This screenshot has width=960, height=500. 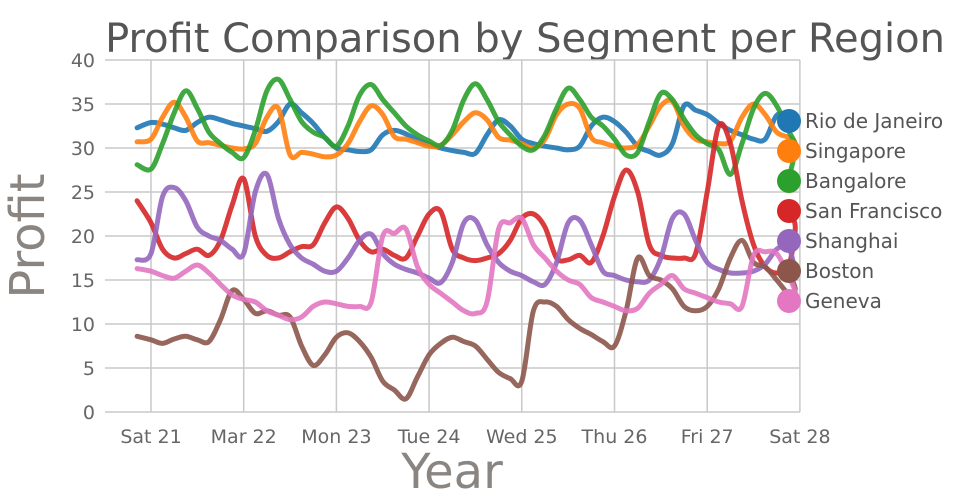 I want to click on y-tick-label: 35, so click(x=83, y=105).